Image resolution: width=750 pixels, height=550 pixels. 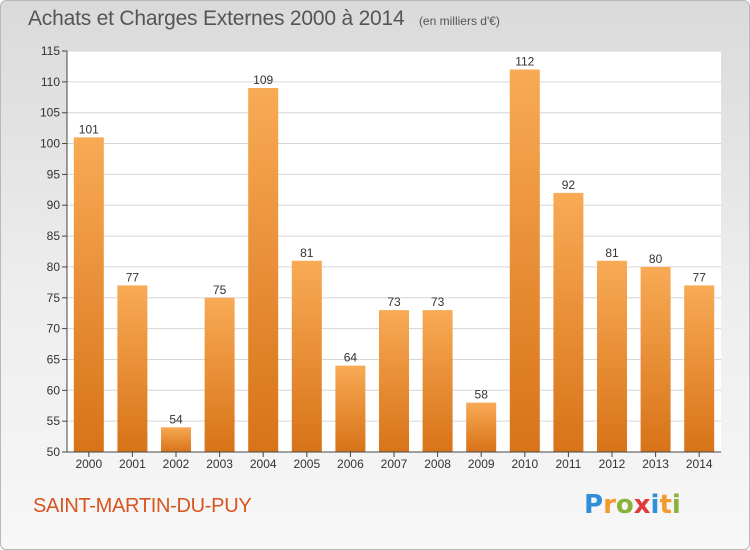 What do you see at coordinates (50, 144) in the screenshot?
I see `y-tick-label: 100` at bounding box center [50, 144].